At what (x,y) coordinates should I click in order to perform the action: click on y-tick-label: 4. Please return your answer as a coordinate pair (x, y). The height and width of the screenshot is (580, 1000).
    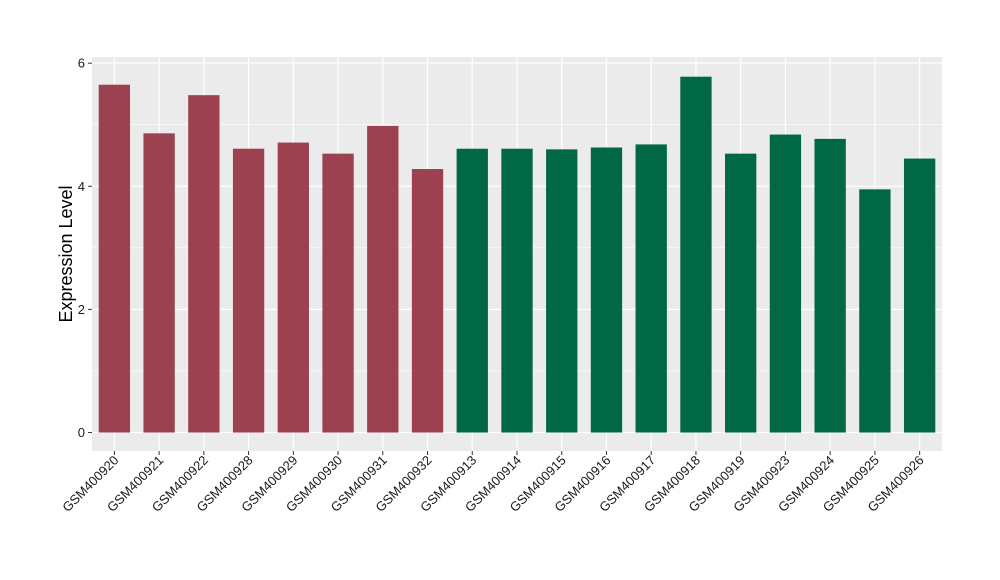
    Looking at the image, I should click on (81, 186).